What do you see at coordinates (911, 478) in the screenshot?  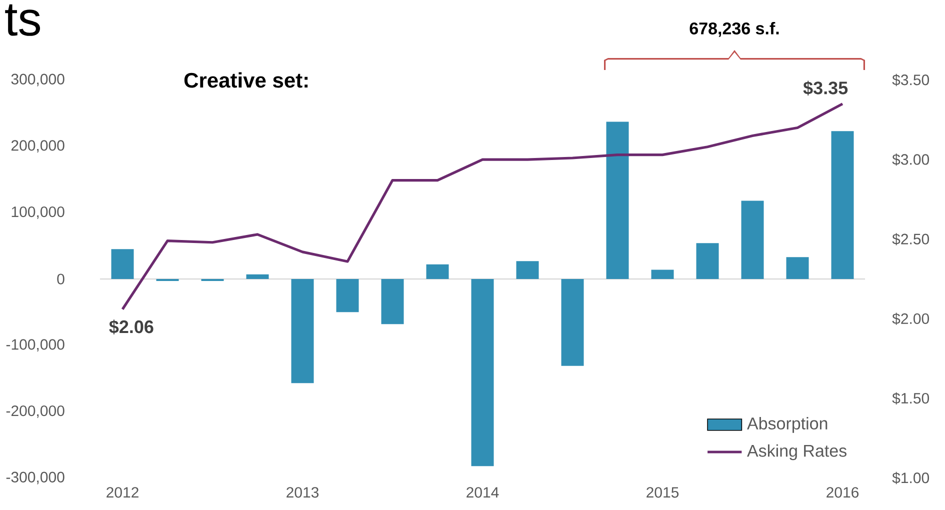 I see `y2-tick-label: $1.00` at bounding box center [911, 478].